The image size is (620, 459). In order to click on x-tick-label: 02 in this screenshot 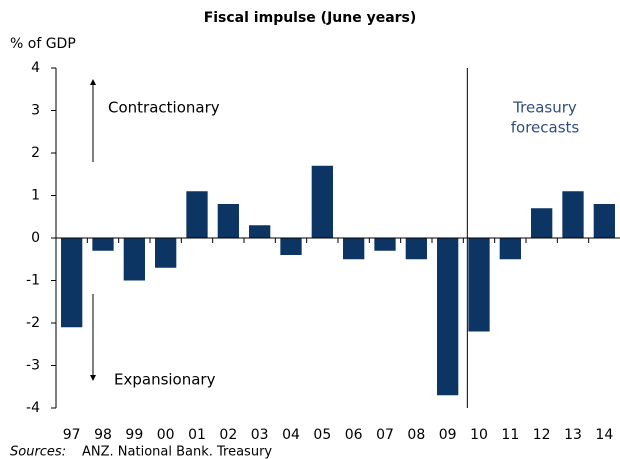, I will do `click(228, 435)`.